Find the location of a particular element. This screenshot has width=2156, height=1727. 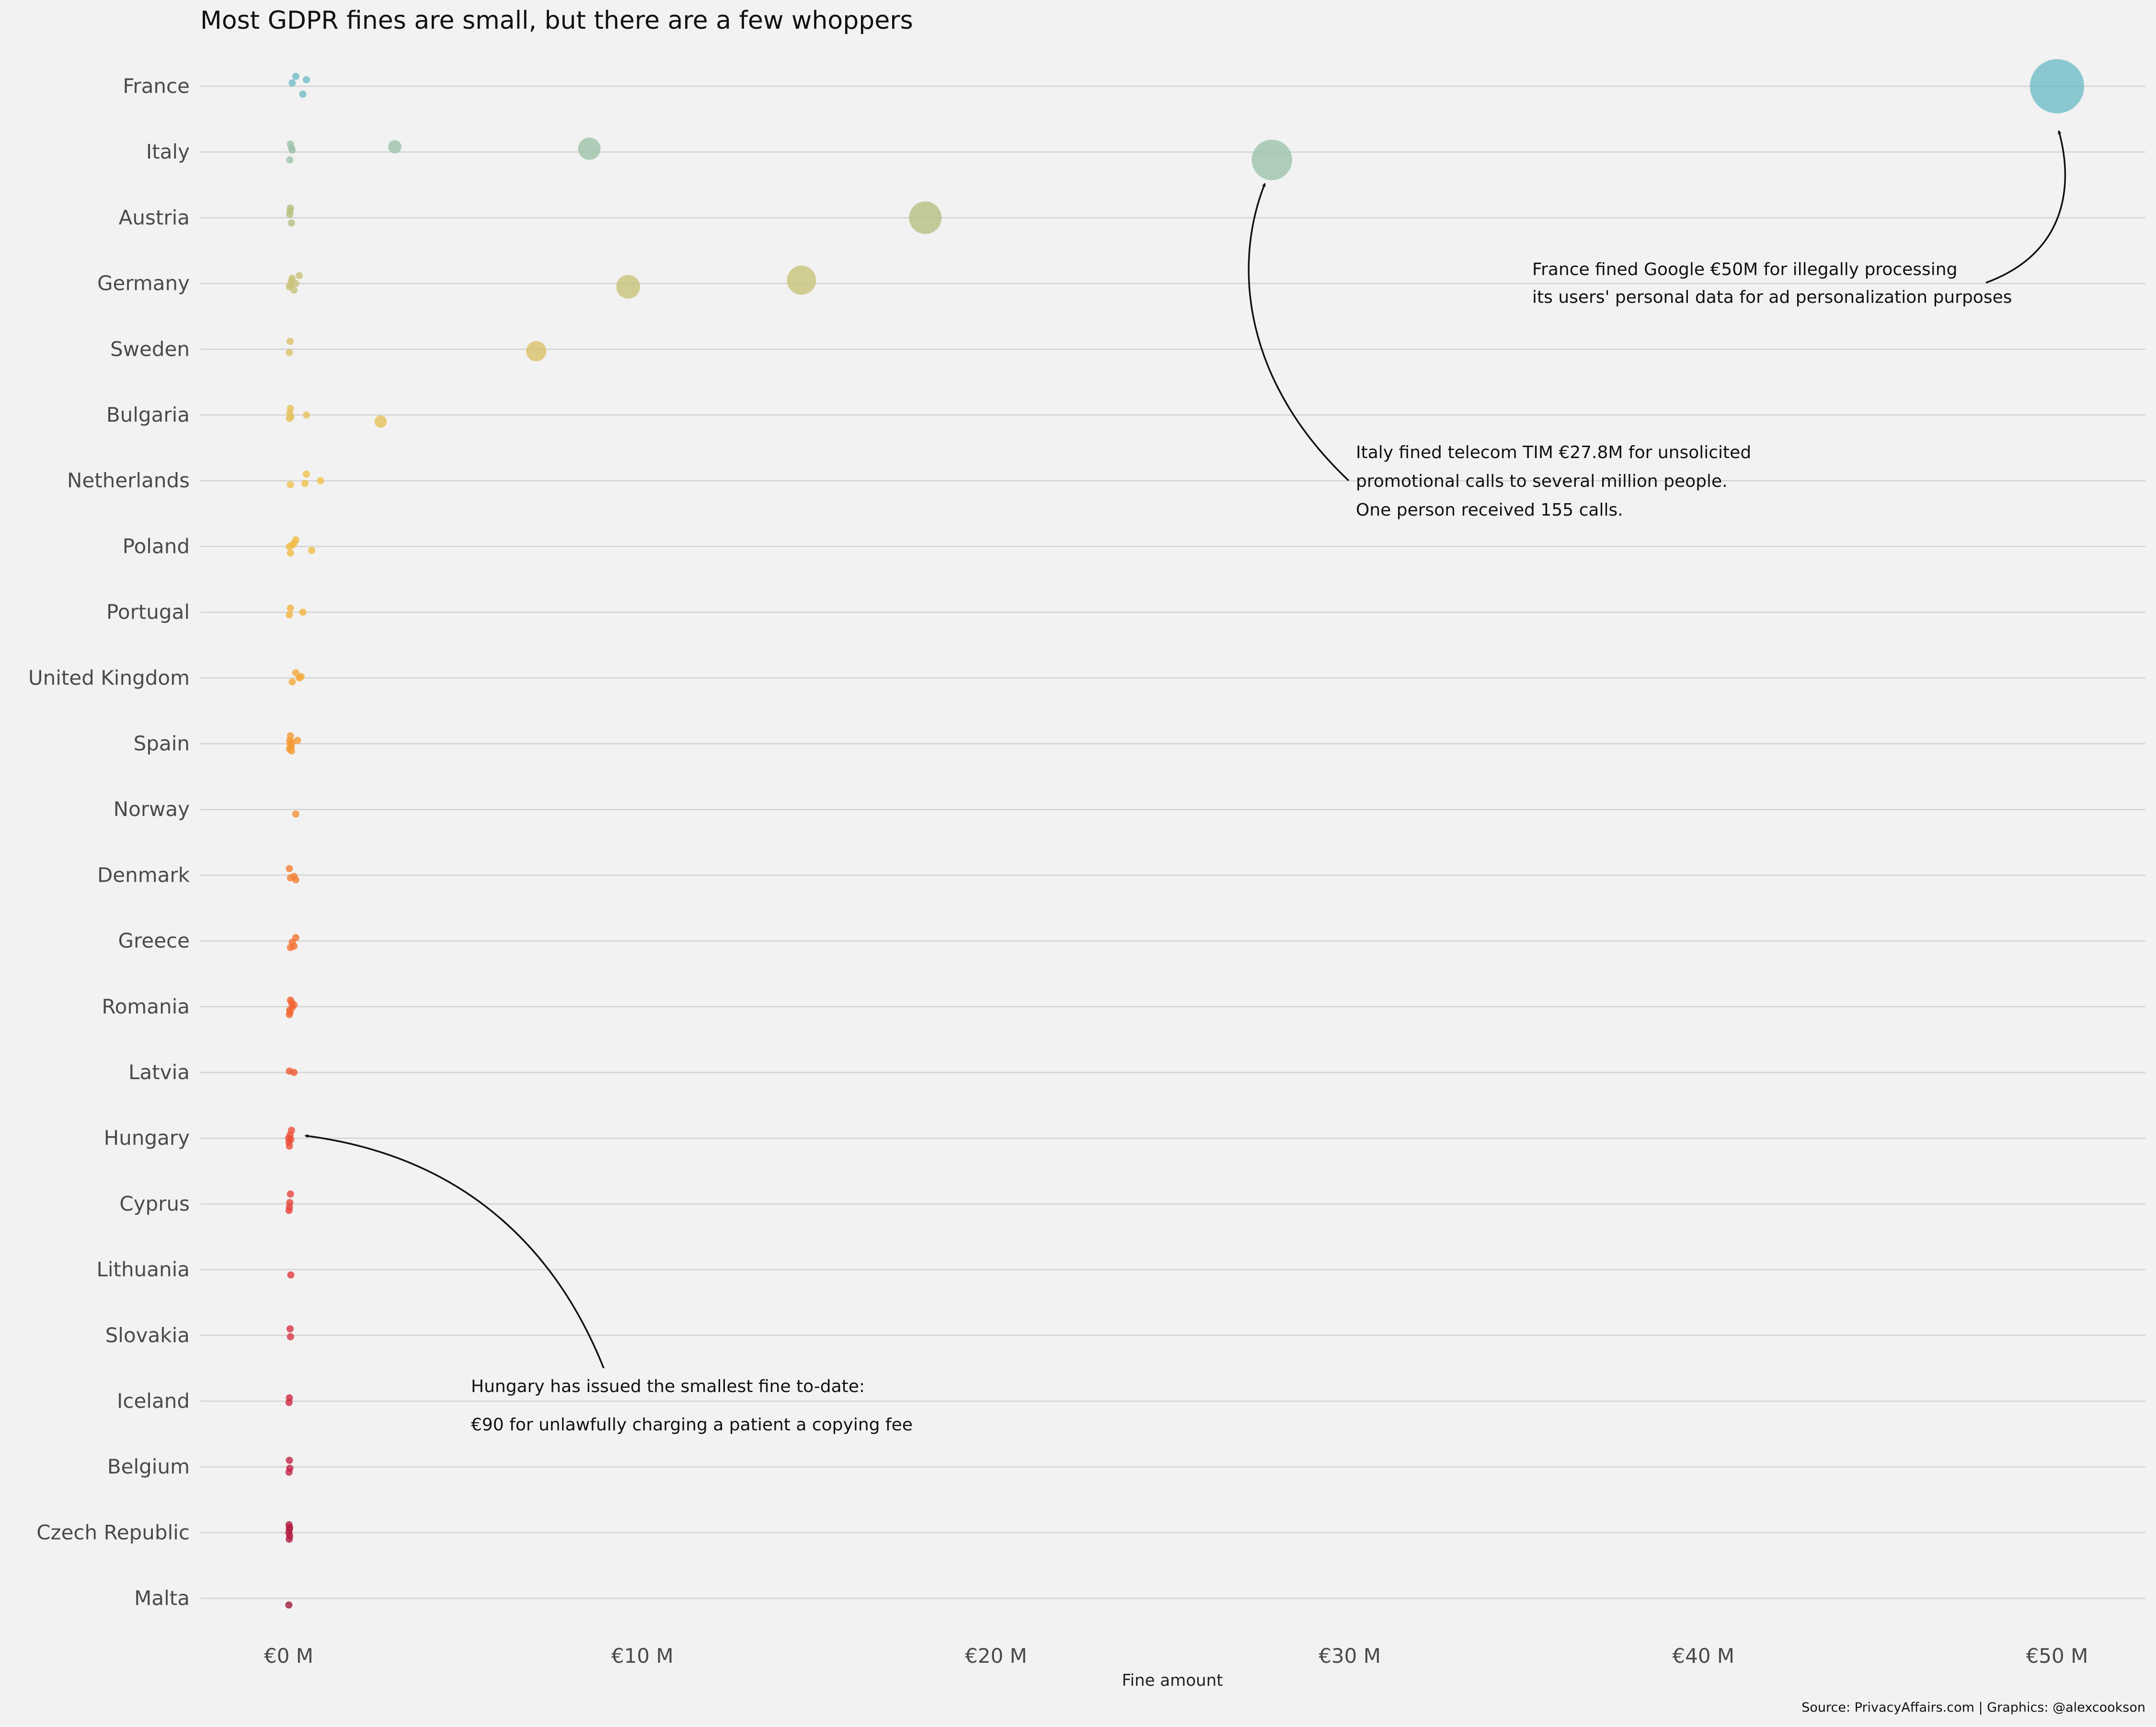

country-label-latvia: Latvia is located at coordinates (159, 1072).